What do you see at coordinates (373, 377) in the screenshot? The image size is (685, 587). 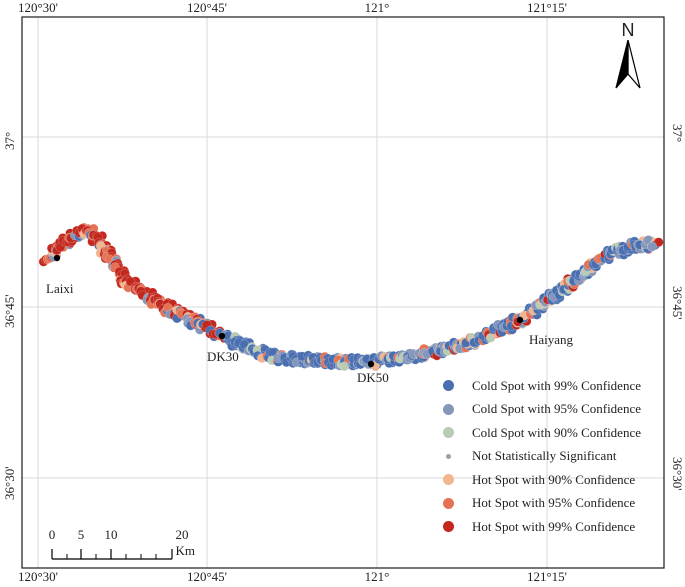 I see `place-label-dk50: DK50` at bounding box center [373, 377].